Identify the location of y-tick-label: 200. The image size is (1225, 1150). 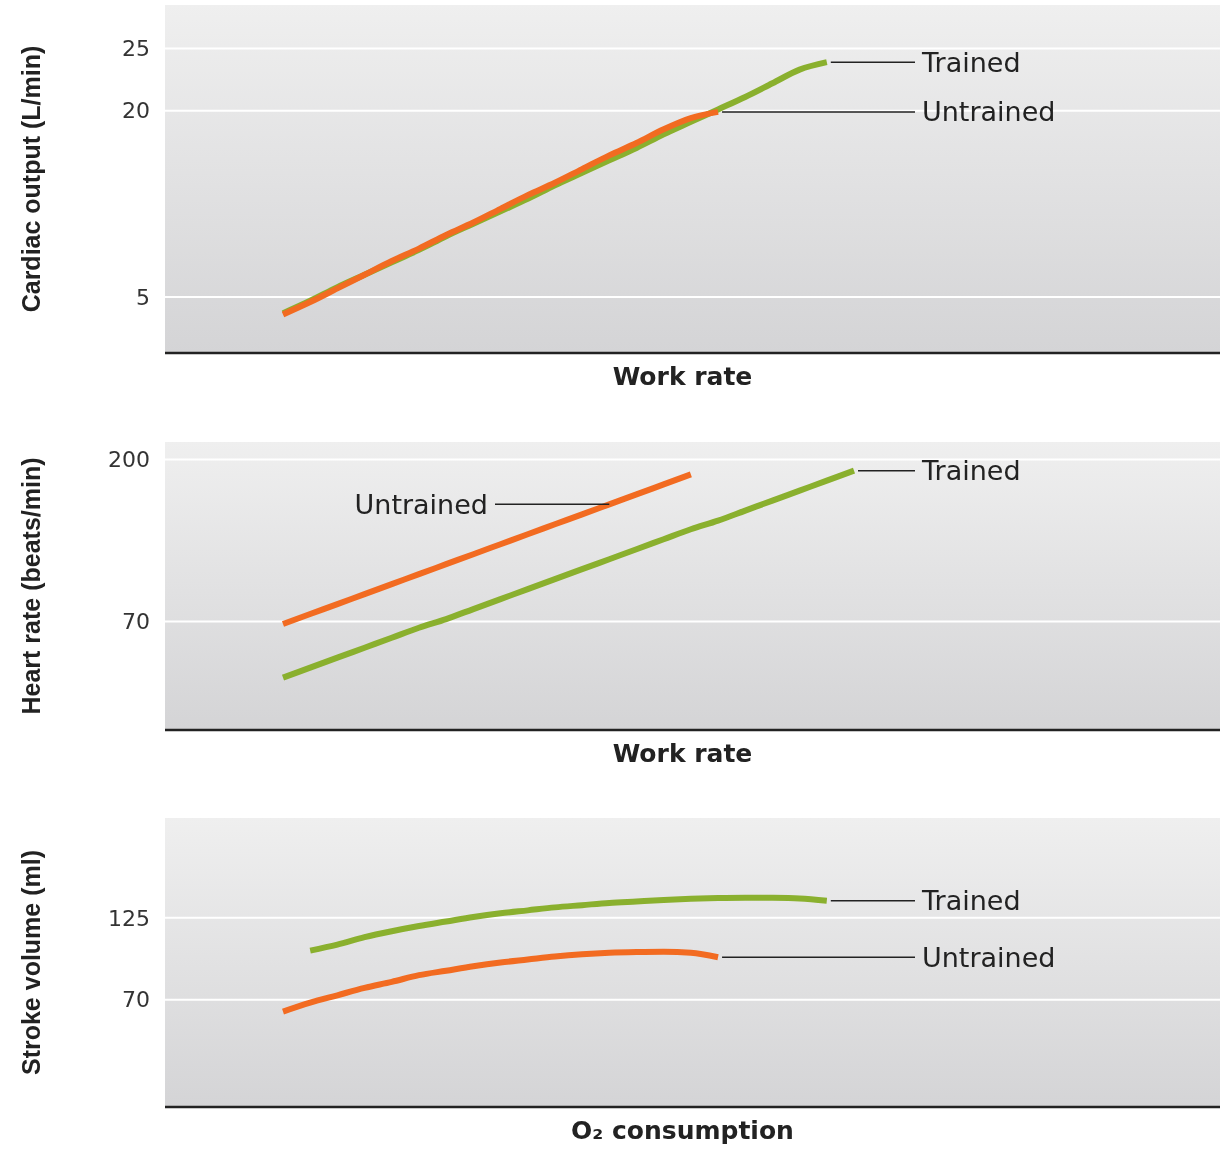
(129, 460).